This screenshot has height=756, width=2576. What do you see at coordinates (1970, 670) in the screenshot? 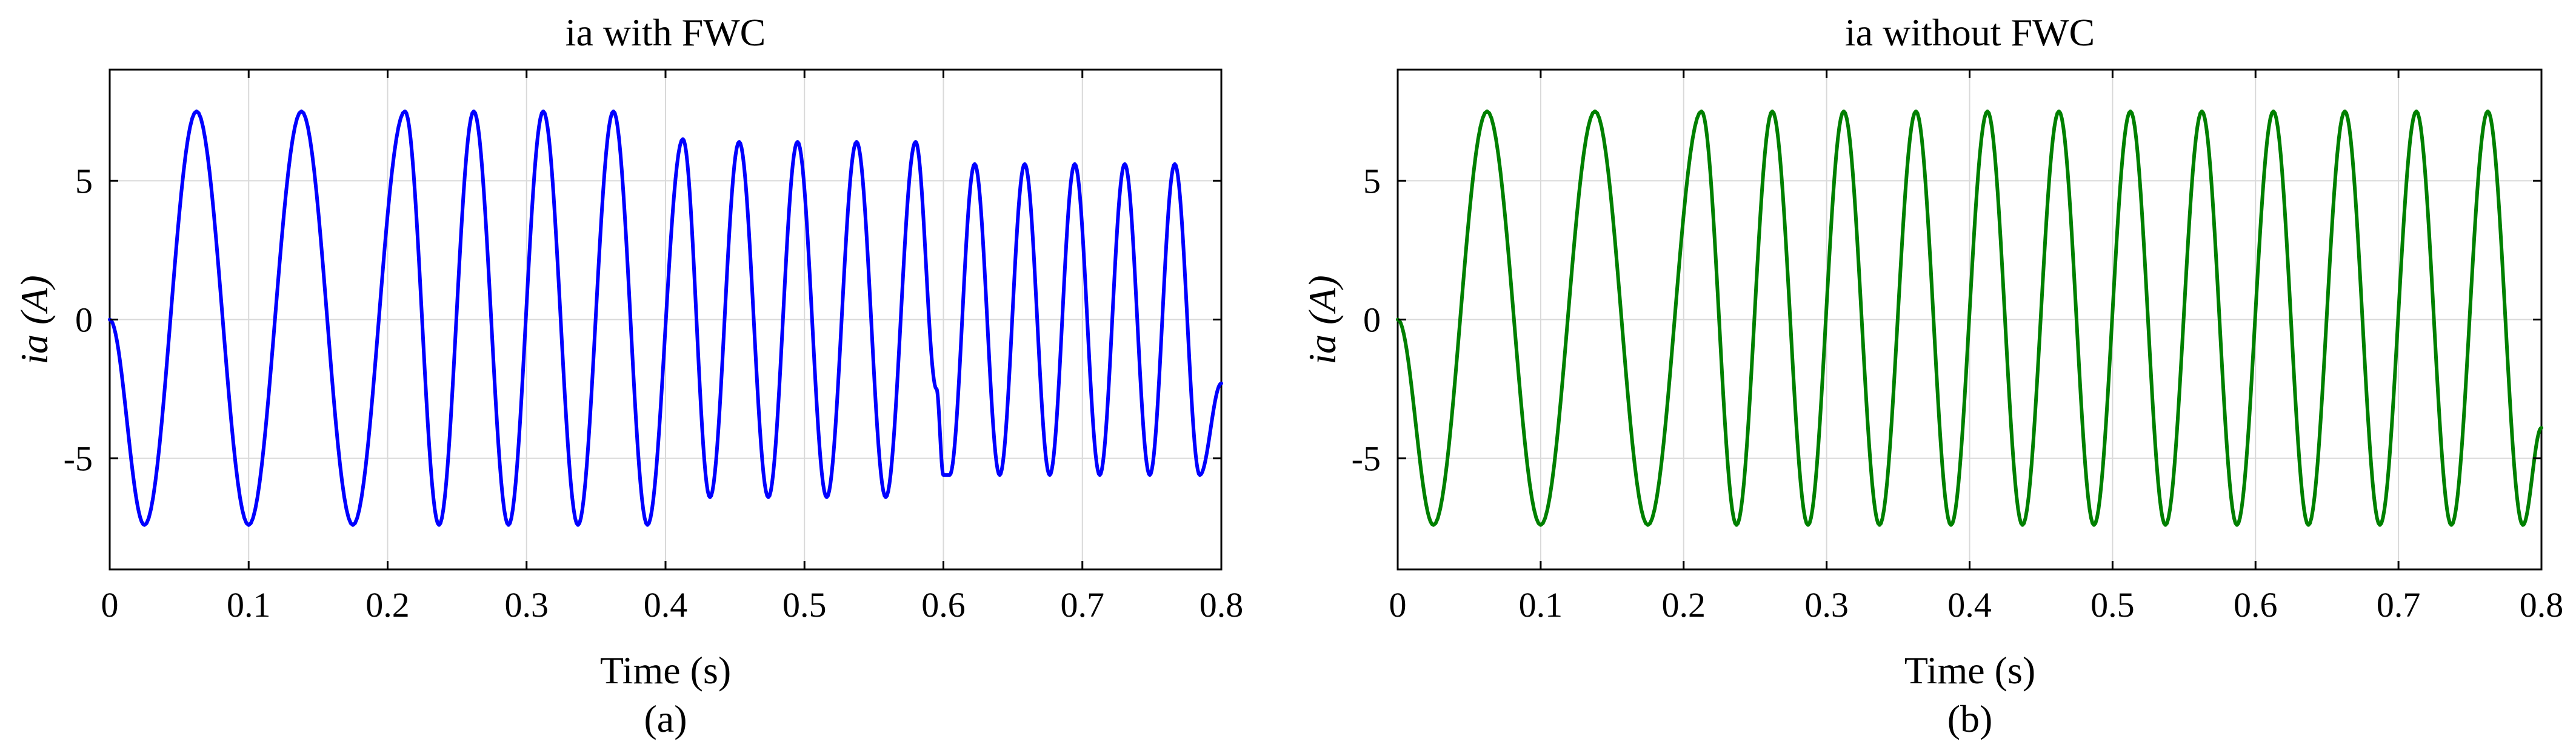
I see `x-axis-title-b: Time (s)` at bounding box center [1970, 670].